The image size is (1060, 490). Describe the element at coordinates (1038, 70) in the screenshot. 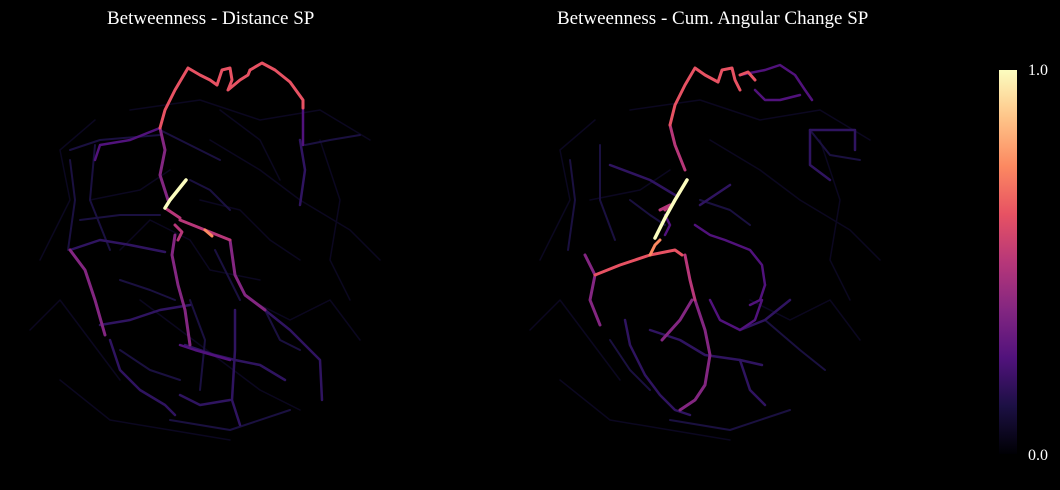

I see `colorbar-max-label: 1.0` at that location.